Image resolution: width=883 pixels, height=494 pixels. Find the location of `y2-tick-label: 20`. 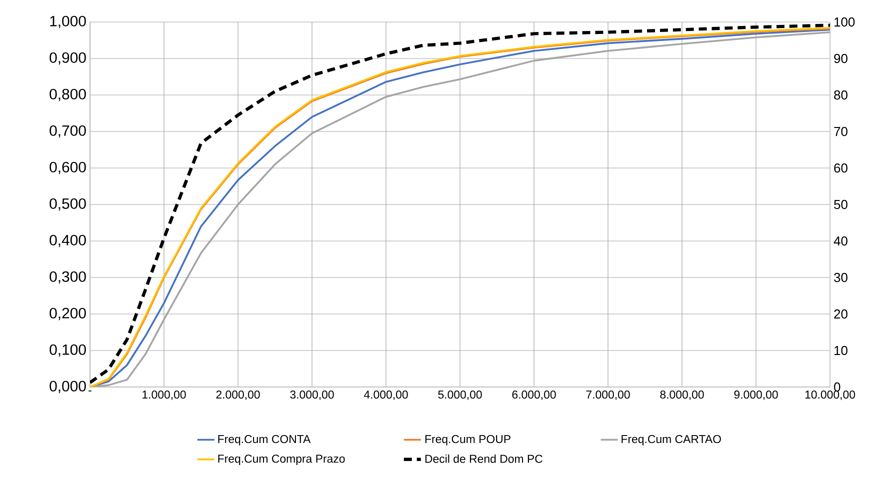

y2-tick-label: 20 is located at coordinates (841, 314).